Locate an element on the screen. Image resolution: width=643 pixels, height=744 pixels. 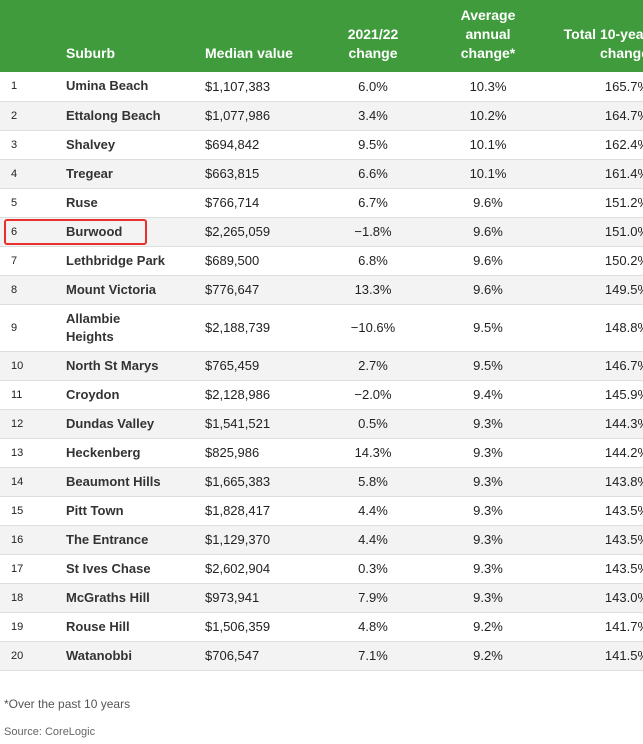
rank-cell: 1 is located at coordinates (30, 87).